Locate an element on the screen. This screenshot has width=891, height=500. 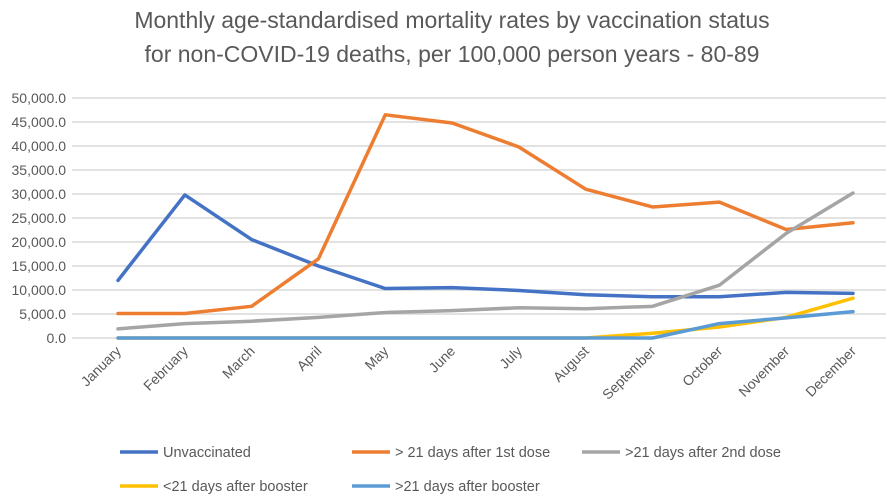
y-tick-label: 35,000.0 is located at coordinates (39, 170).